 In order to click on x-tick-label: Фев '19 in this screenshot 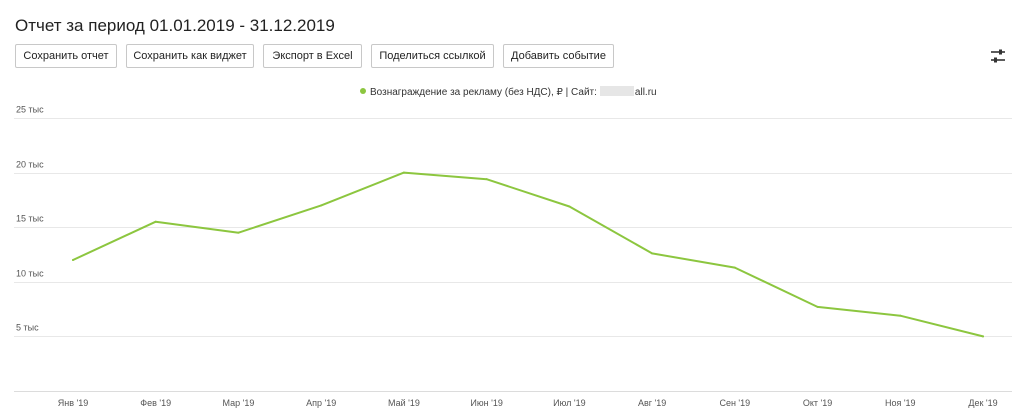, I will do `click(155, 403)`.